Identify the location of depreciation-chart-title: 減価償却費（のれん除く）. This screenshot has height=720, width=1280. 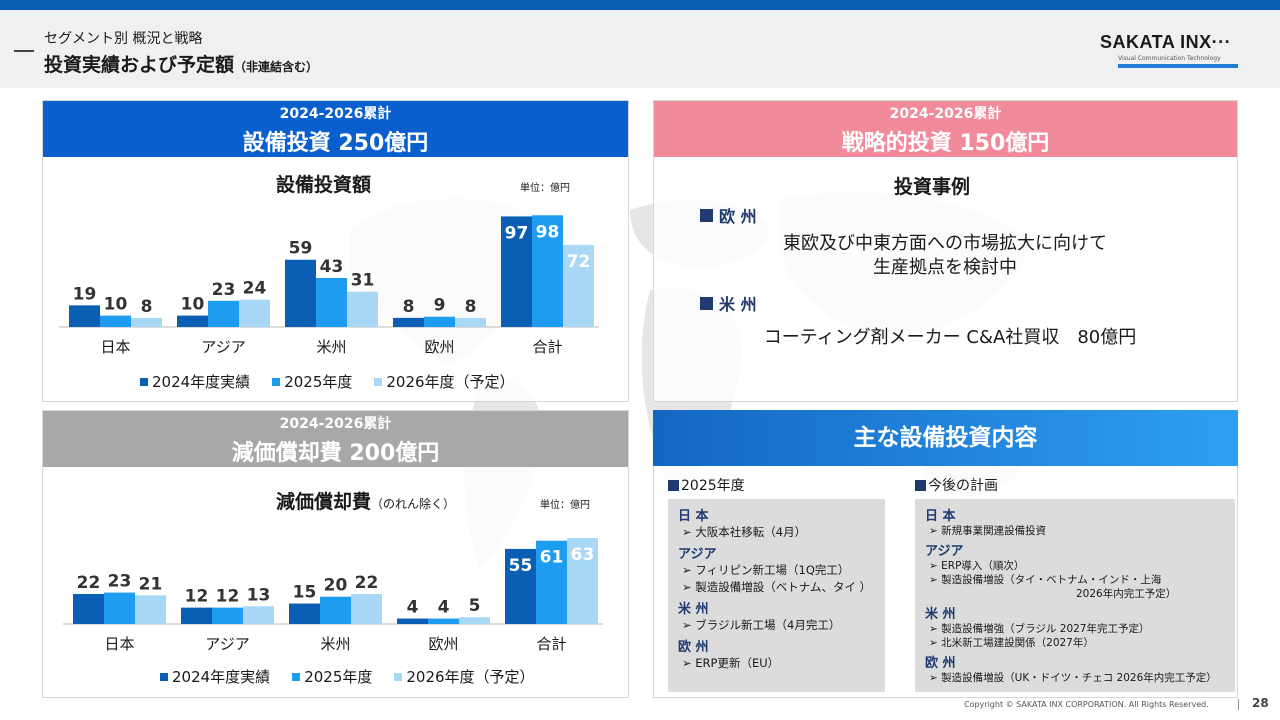
(366, 502).